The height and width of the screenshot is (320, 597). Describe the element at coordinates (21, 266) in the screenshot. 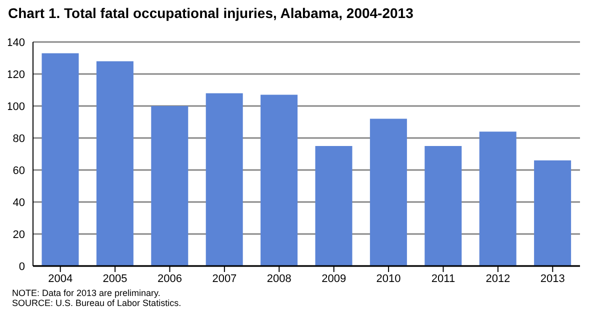

I see `y-tick-label: 0` at that location.